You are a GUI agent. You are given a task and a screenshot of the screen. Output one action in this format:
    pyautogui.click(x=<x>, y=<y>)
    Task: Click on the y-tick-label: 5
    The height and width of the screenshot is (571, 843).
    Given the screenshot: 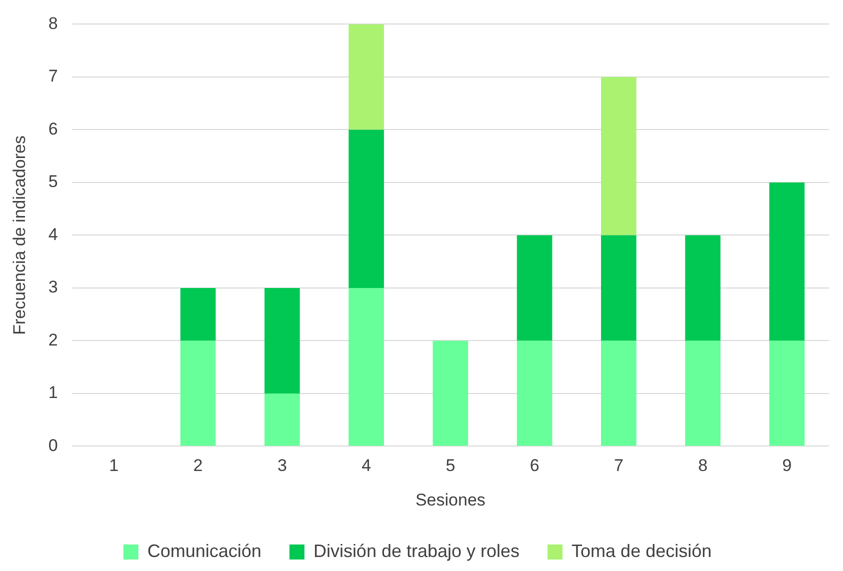 What is the action you would take?
    pyautogui.click(x=53, y=182)
    